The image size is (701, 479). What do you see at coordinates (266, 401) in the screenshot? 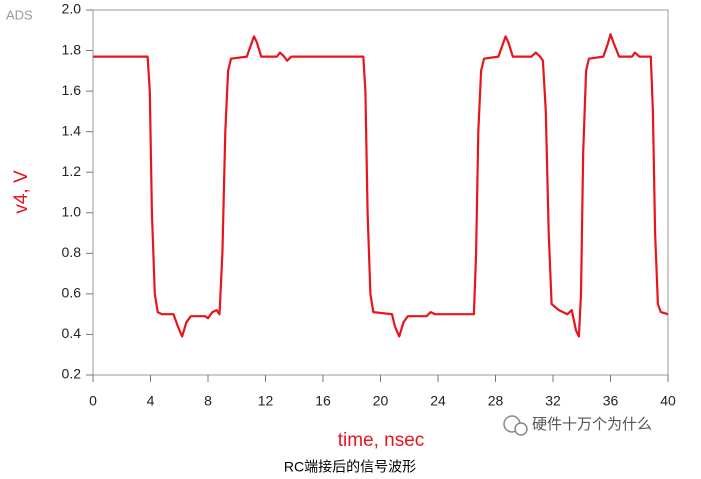
I see `x-tick-label: 12` at bounding box center [266, 401].